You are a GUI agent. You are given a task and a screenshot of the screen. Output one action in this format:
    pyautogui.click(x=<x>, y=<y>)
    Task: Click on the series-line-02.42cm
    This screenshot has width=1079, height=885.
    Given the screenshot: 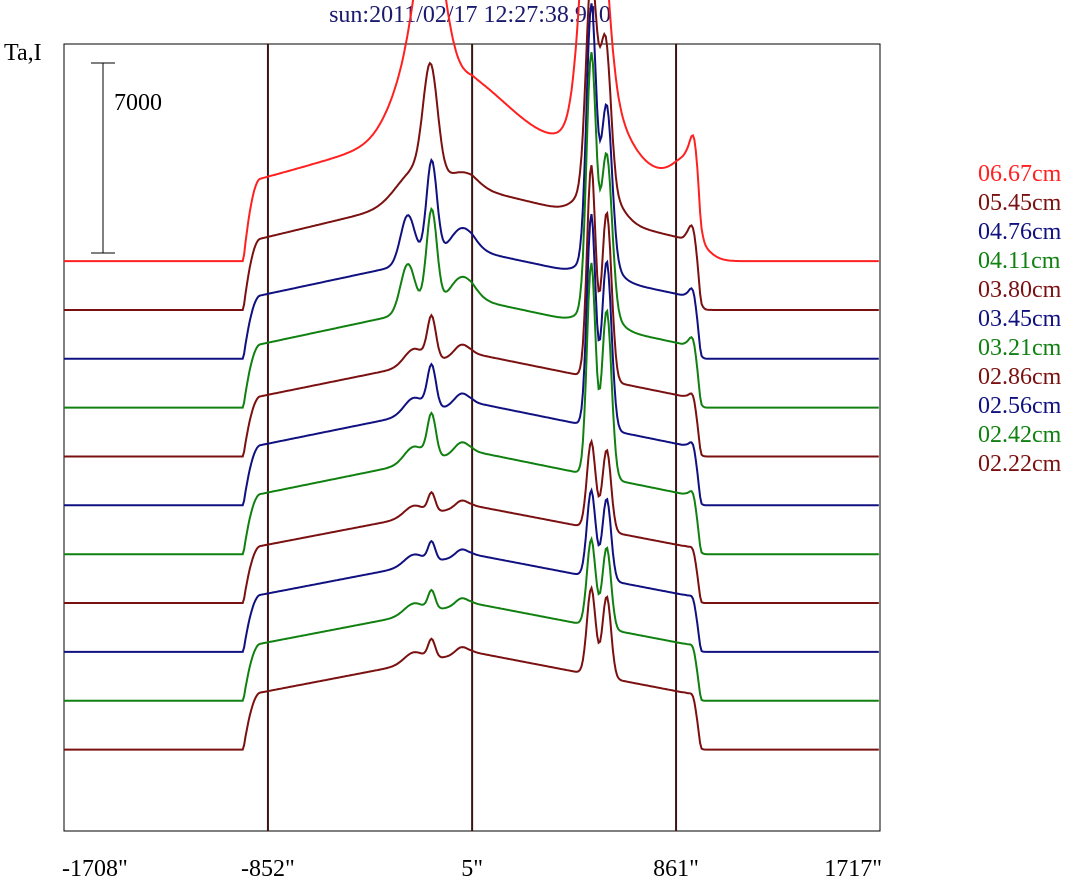 What is the action you would take?
    pyautogui.click(x=471, y=619)
    